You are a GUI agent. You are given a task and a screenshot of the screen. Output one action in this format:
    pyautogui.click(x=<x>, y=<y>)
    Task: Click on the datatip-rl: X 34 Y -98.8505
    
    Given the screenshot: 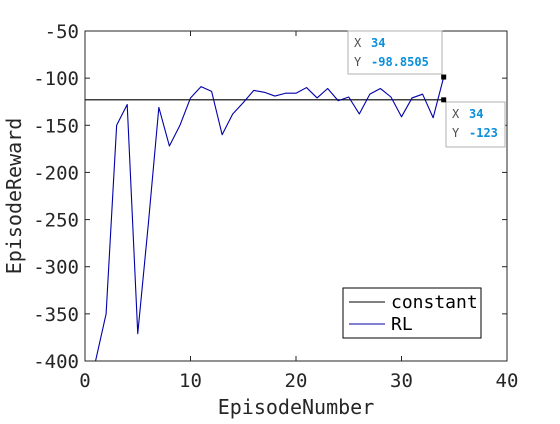 What is the action you would take?
    pyautogui.click(x=397, y=55)
    